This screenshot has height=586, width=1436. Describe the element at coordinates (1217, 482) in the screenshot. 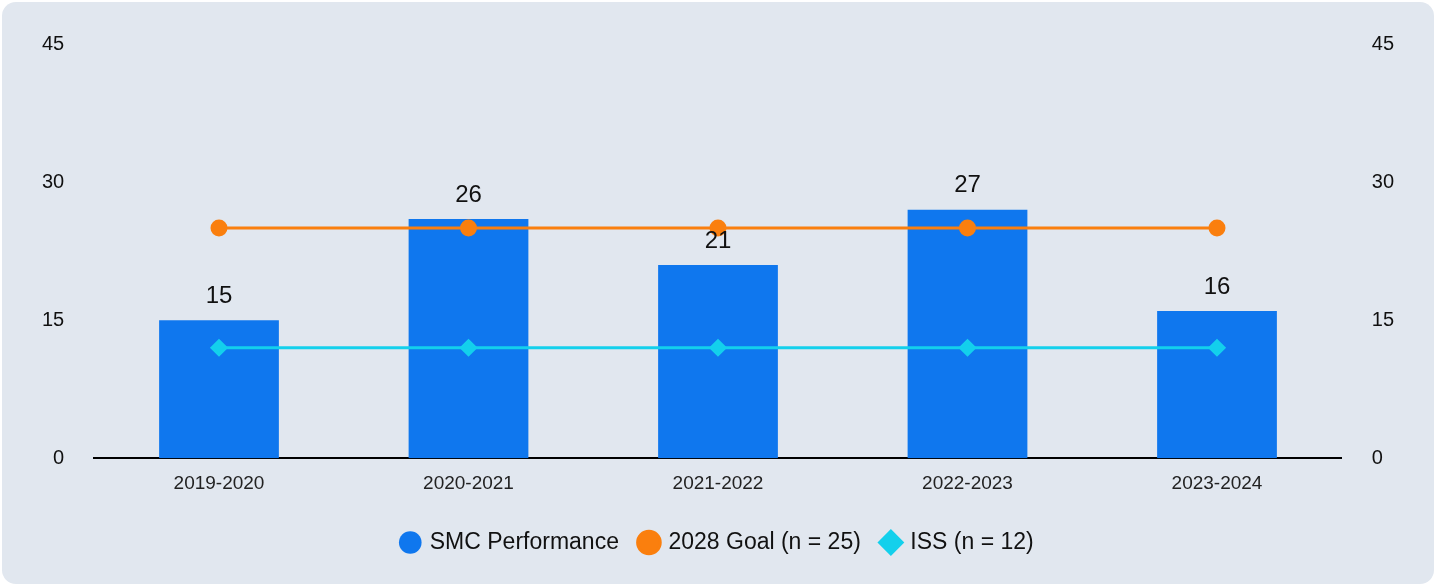

I see `x-tick-label: 2023-2024` at that location.